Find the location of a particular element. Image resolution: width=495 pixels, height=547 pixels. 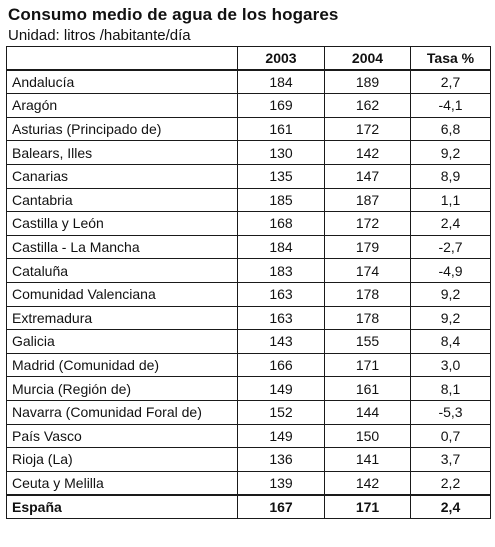

value-2004: 161 is located at coordinates (367, 388).